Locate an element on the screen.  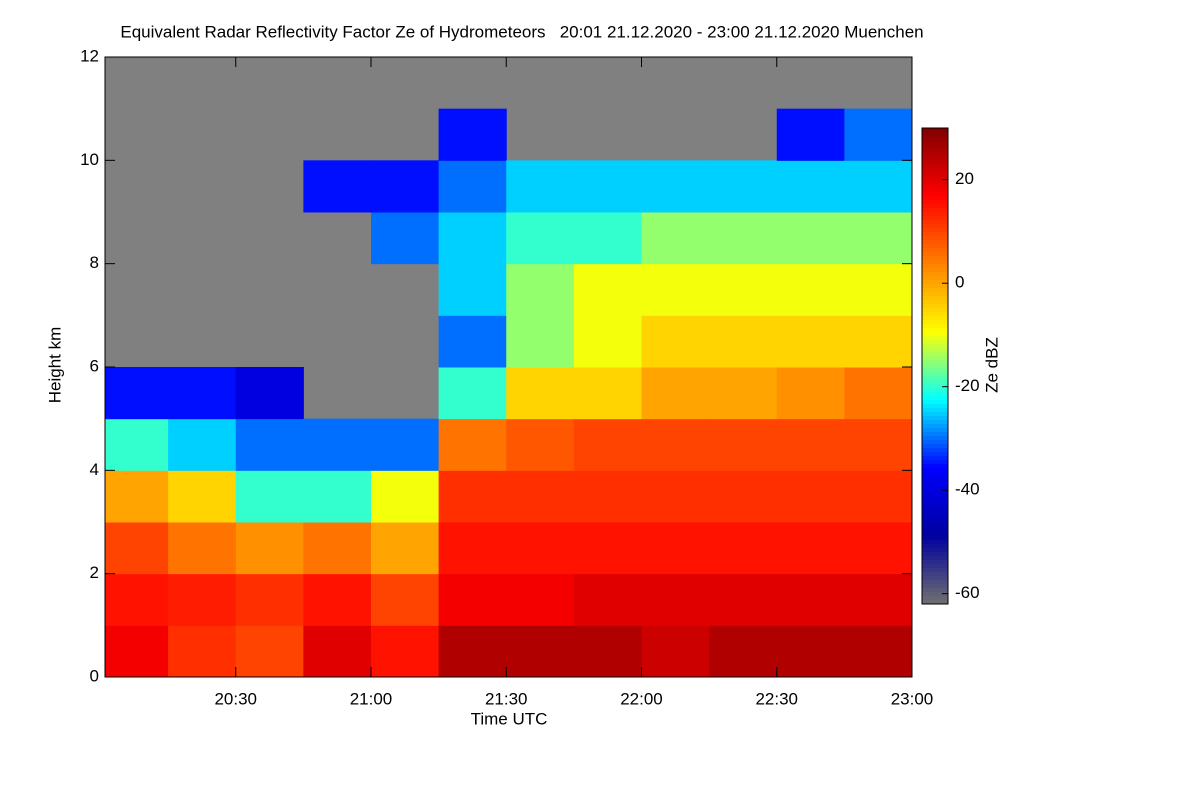
y-tick-label: 10 is located at coordinates (89, 159).